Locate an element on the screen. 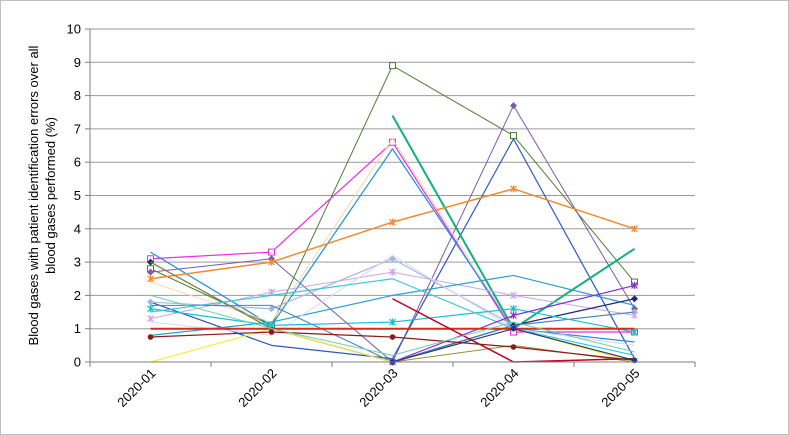 The height and width of the screenshot is (435, 789). y-tick-label: 5 is located at coordinates (77, 195).